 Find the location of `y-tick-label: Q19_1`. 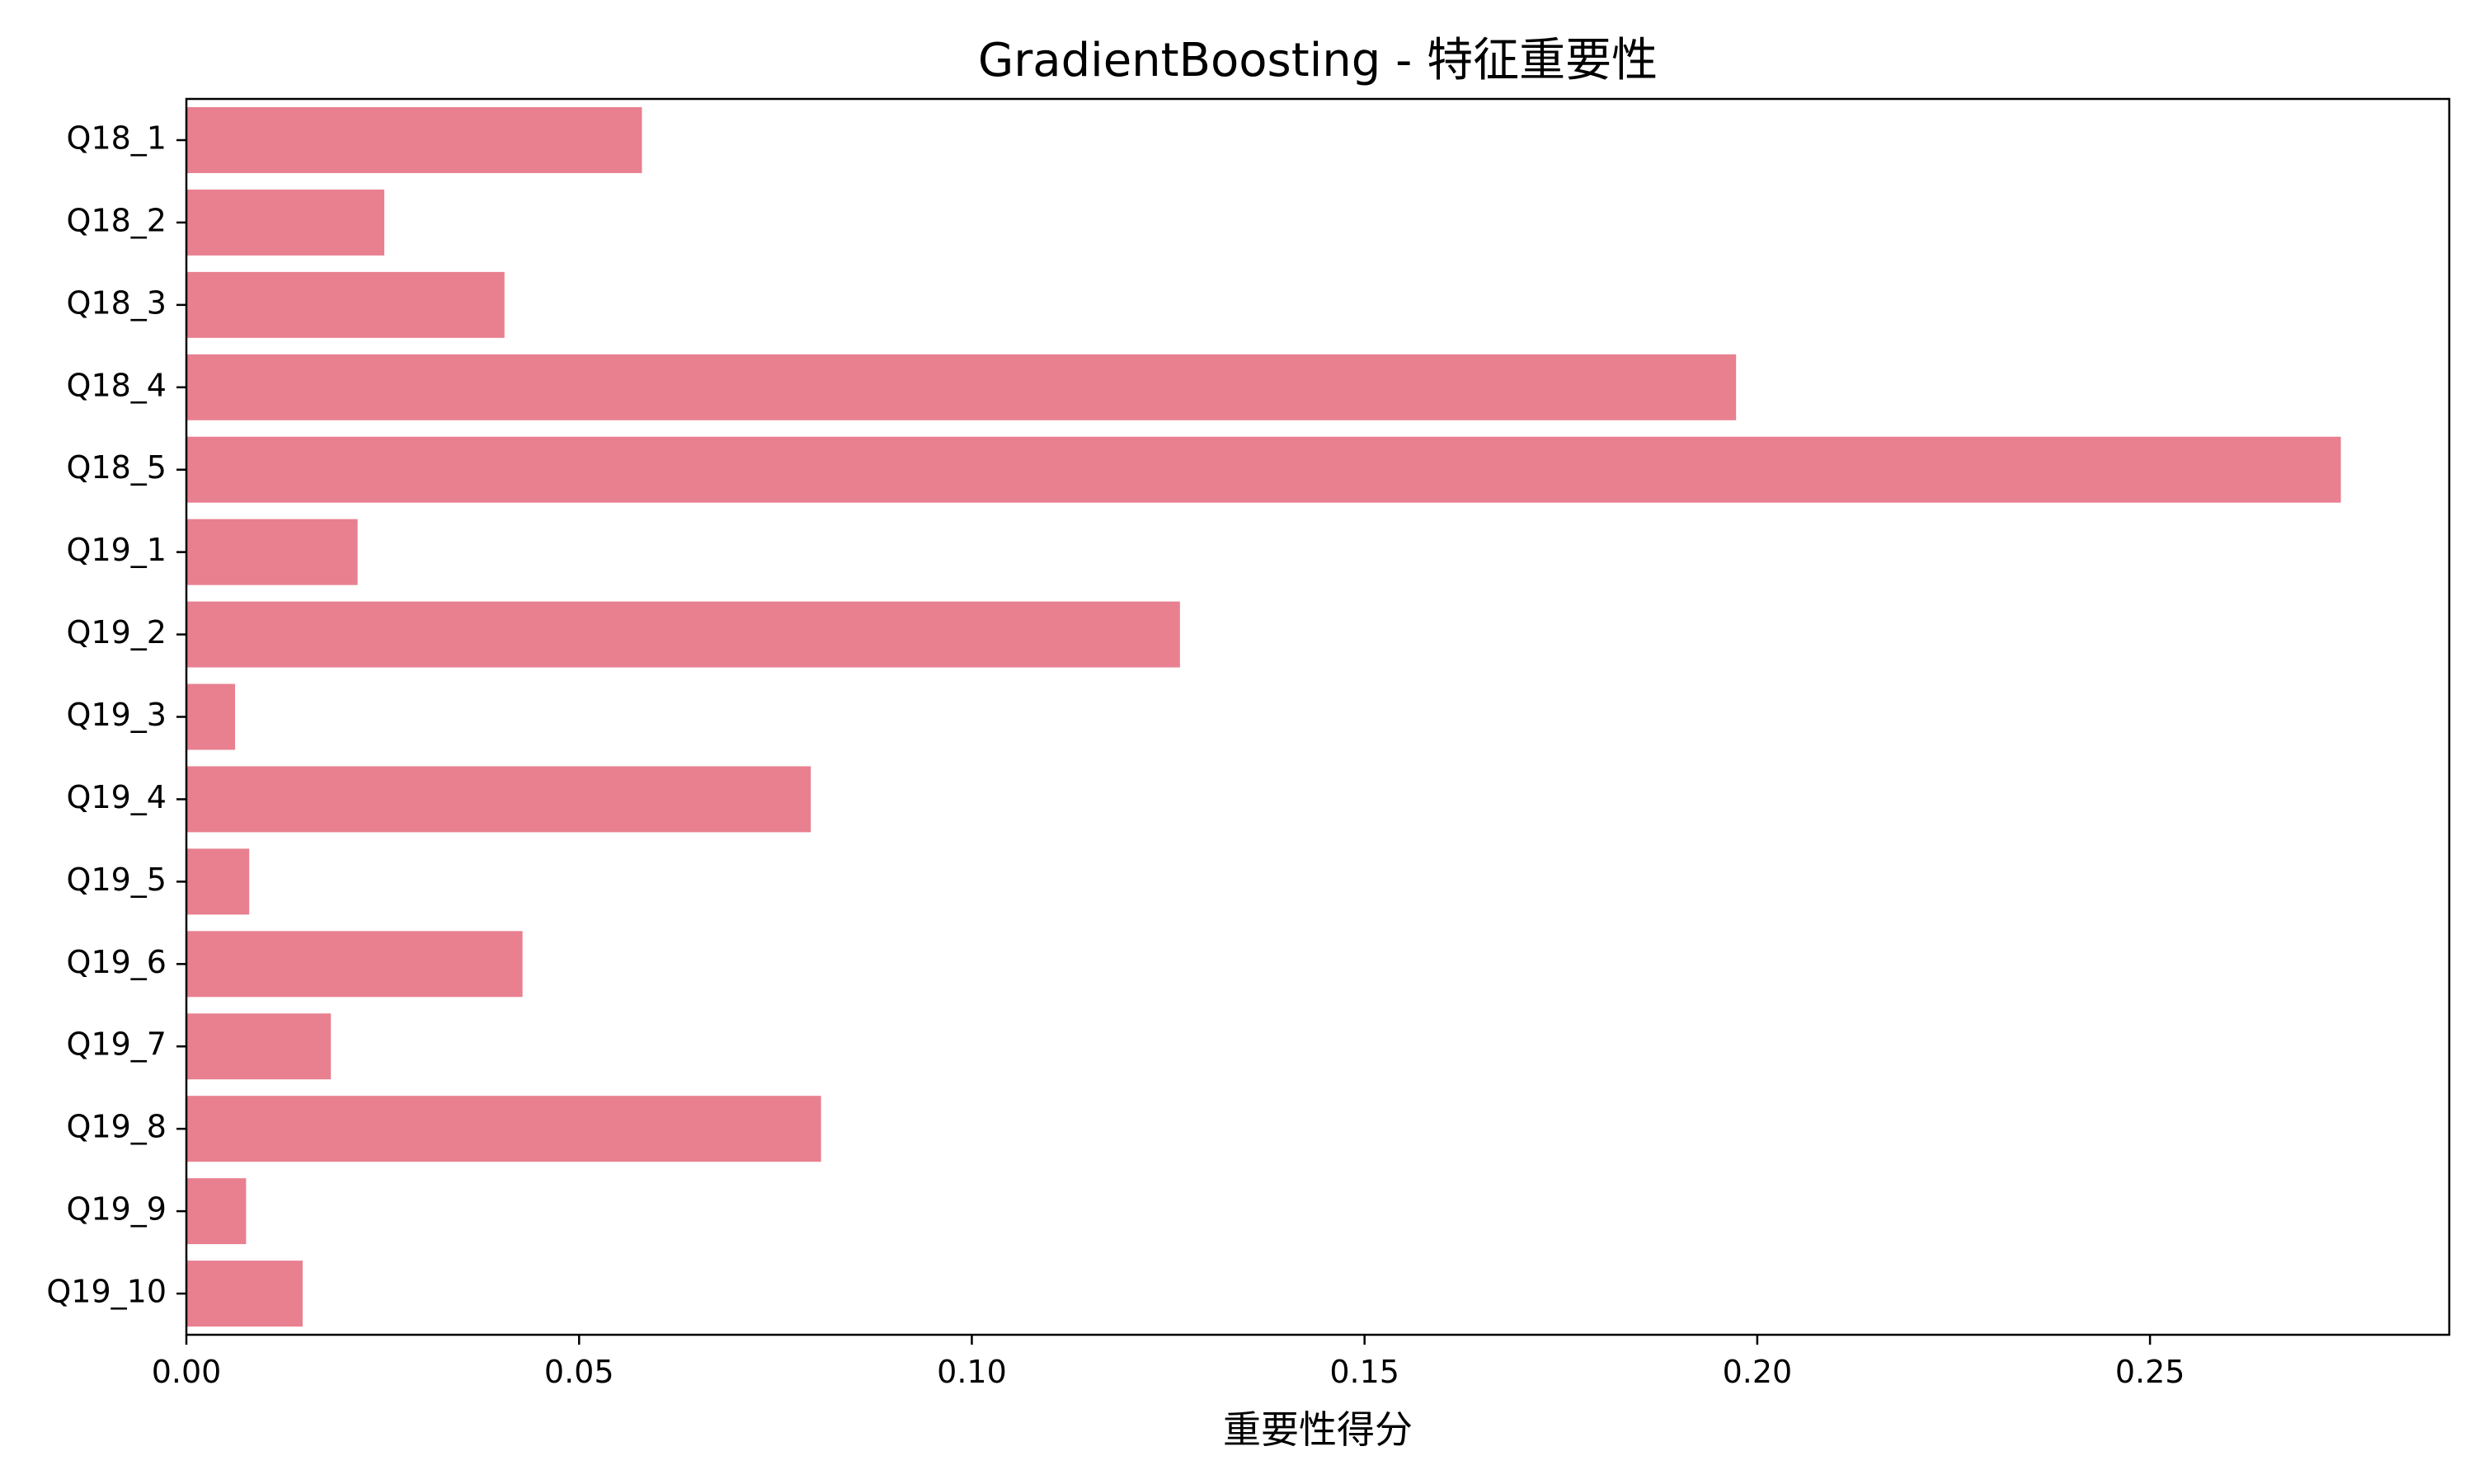

y-tick-label: Q19_1 is located at coordinates (117, 550).